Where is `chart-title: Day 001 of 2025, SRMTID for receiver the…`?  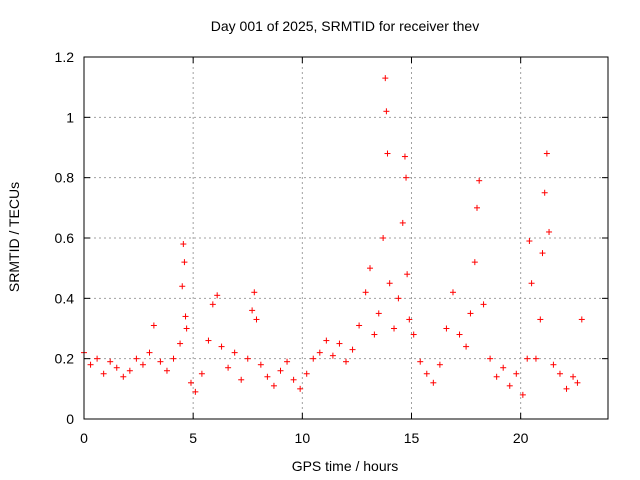 chart-title: Day 001 of 2025, SRMTID for receiver the… is located at coordinates (345, 26).